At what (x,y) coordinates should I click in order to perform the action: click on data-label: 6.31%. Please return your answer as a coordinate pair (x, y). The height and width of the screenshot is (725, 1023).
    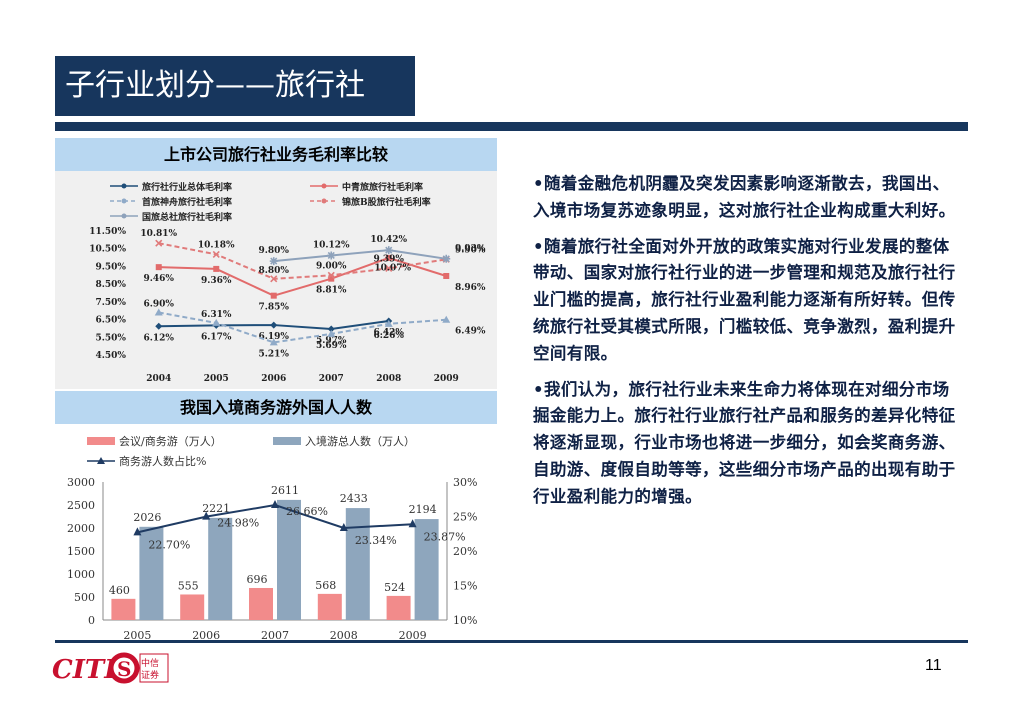
    Looking at the image, I should click on (216, 315).